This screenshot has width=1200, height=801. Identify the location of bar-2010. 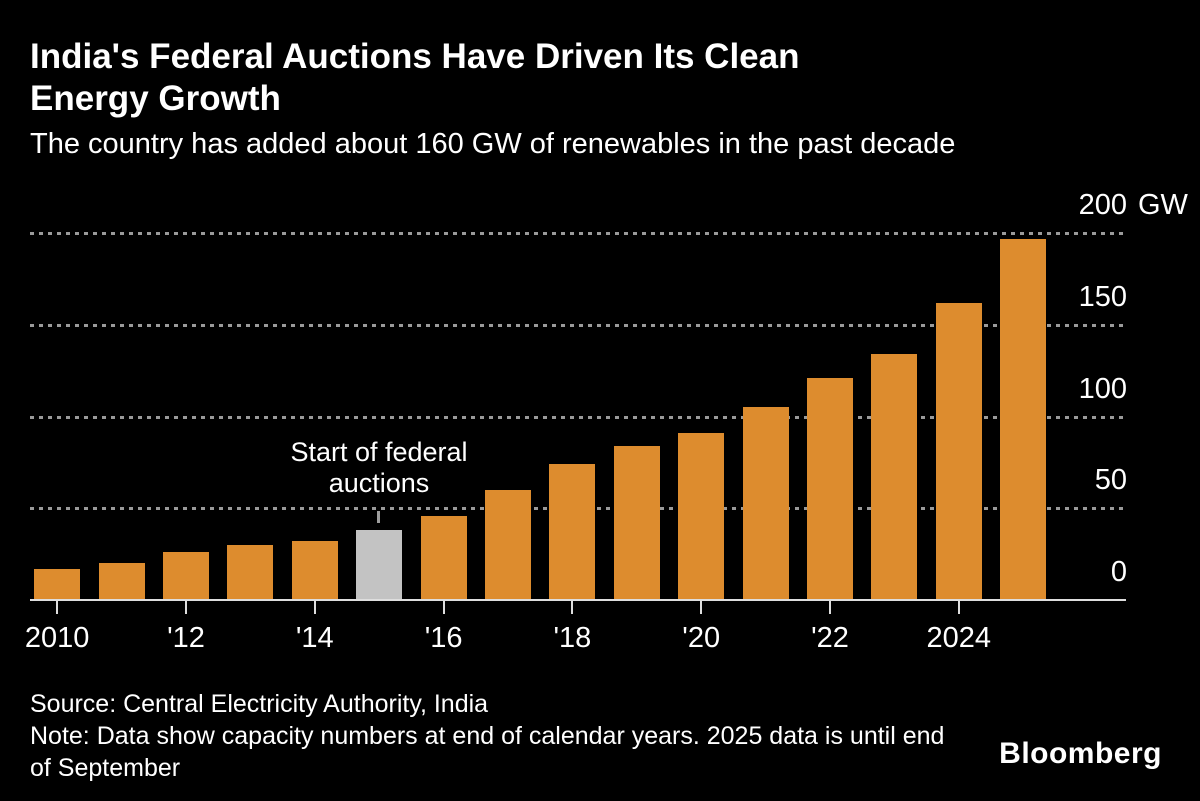
(57, 584).